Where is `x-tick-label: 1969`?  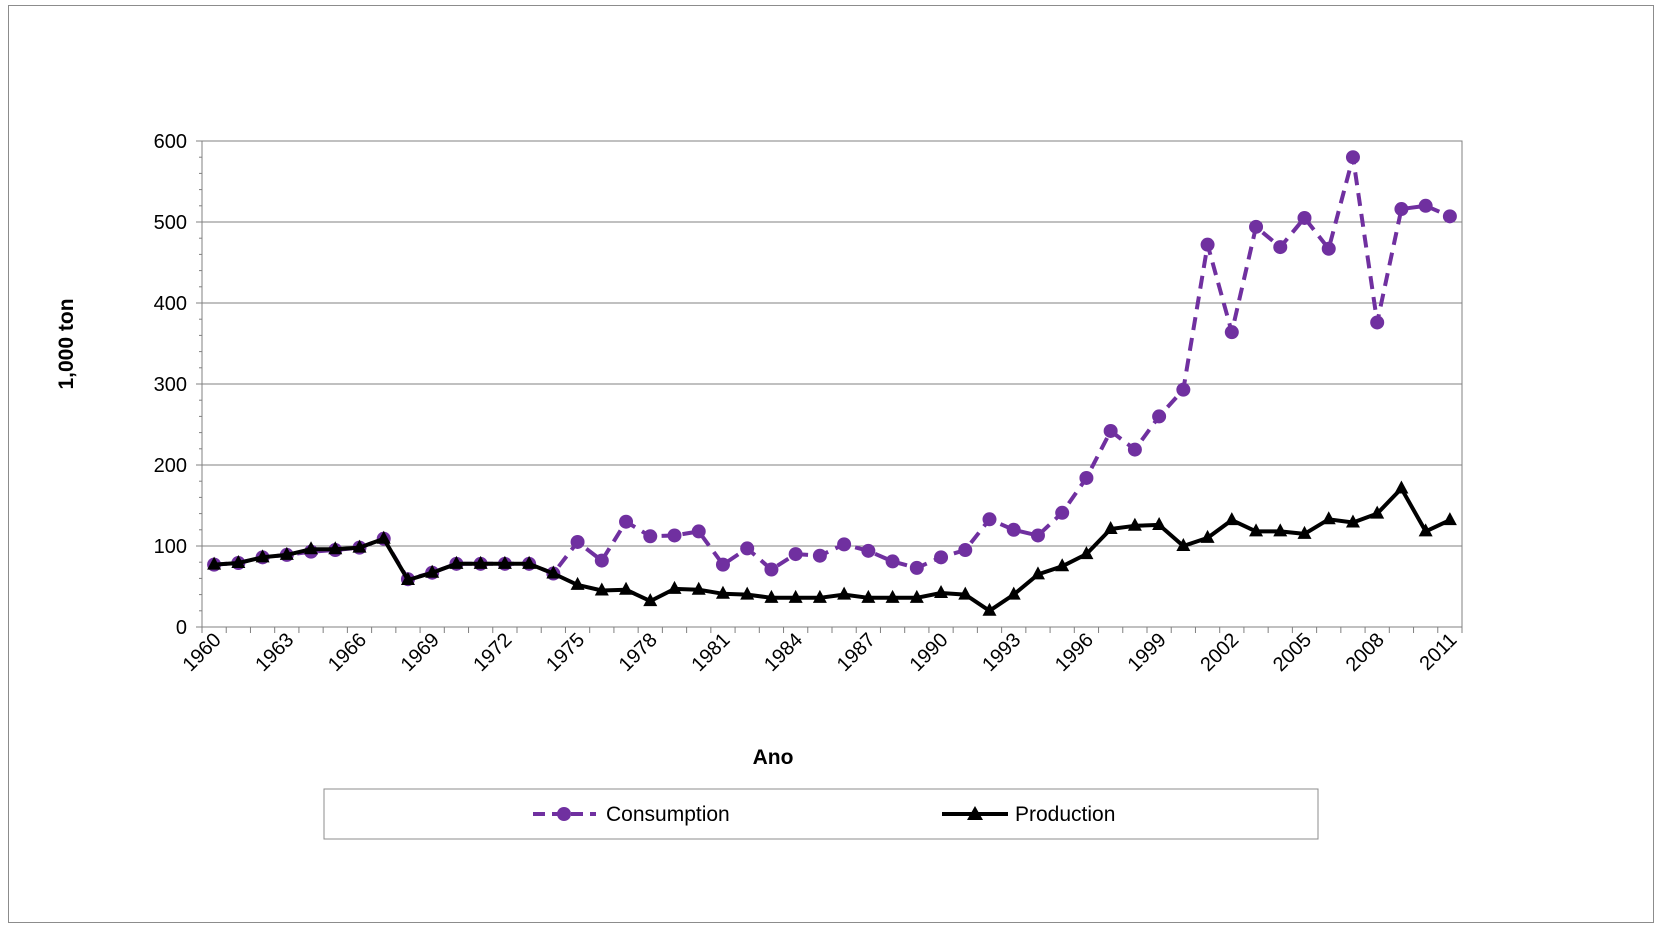 x-tick-label: 1969 is located at coordinates (420, 652).